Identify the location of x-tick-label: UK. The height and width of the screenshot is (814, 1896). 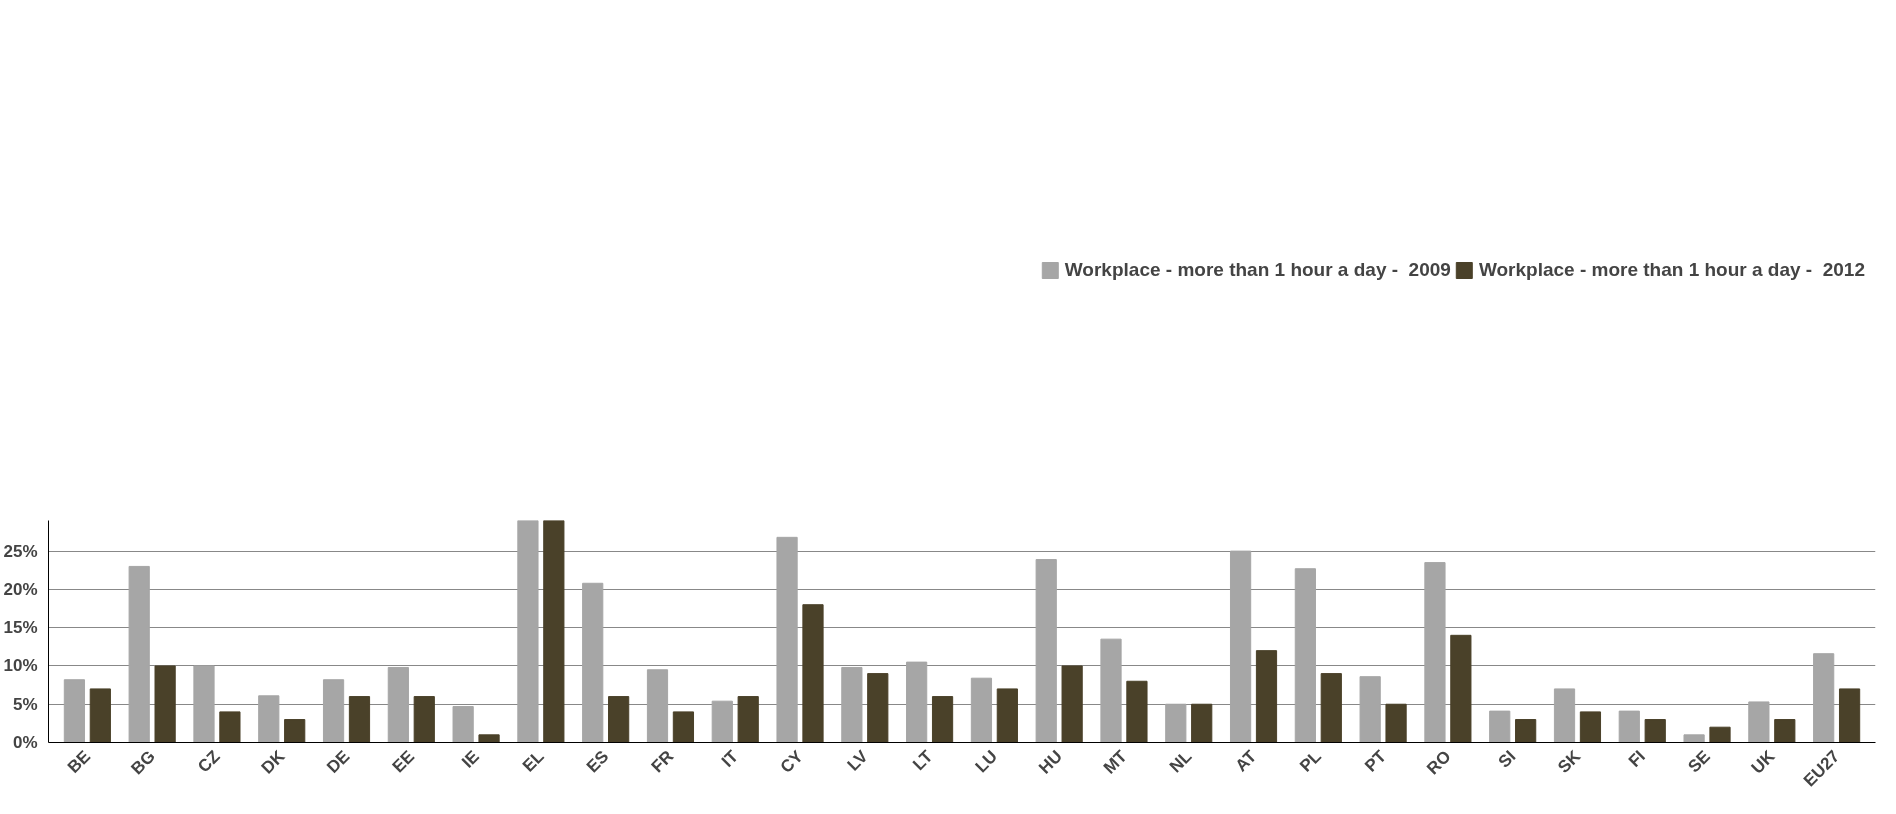
(1763, 762).